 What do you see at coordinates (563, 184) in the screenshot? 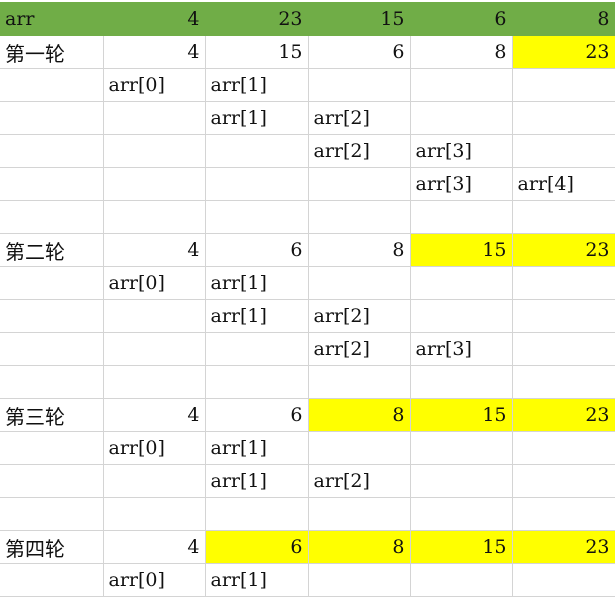
I see `cell: arr[4]` at bounding box center [563, 184].